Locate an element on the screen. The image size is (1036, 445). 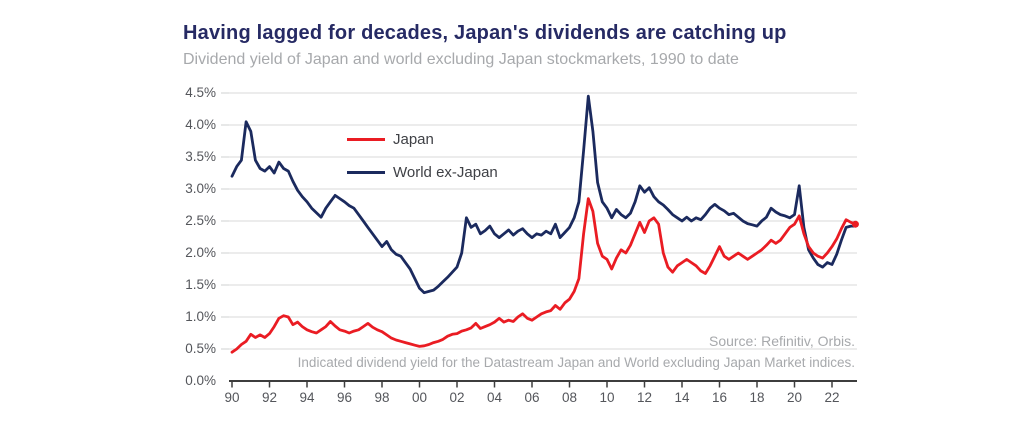
x-tick-label: 10 is located at coordinates (607, 397).